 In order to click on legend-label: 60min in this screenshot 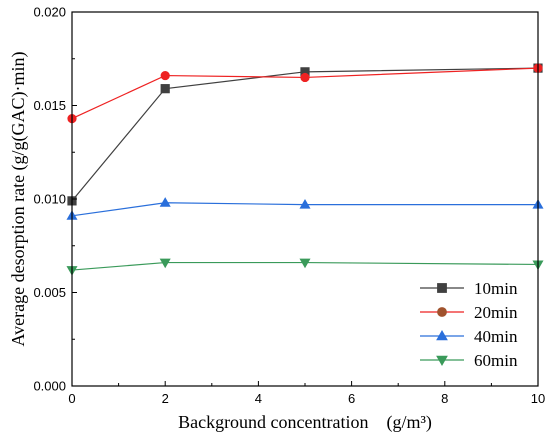, I will do `click(496, 360)`.